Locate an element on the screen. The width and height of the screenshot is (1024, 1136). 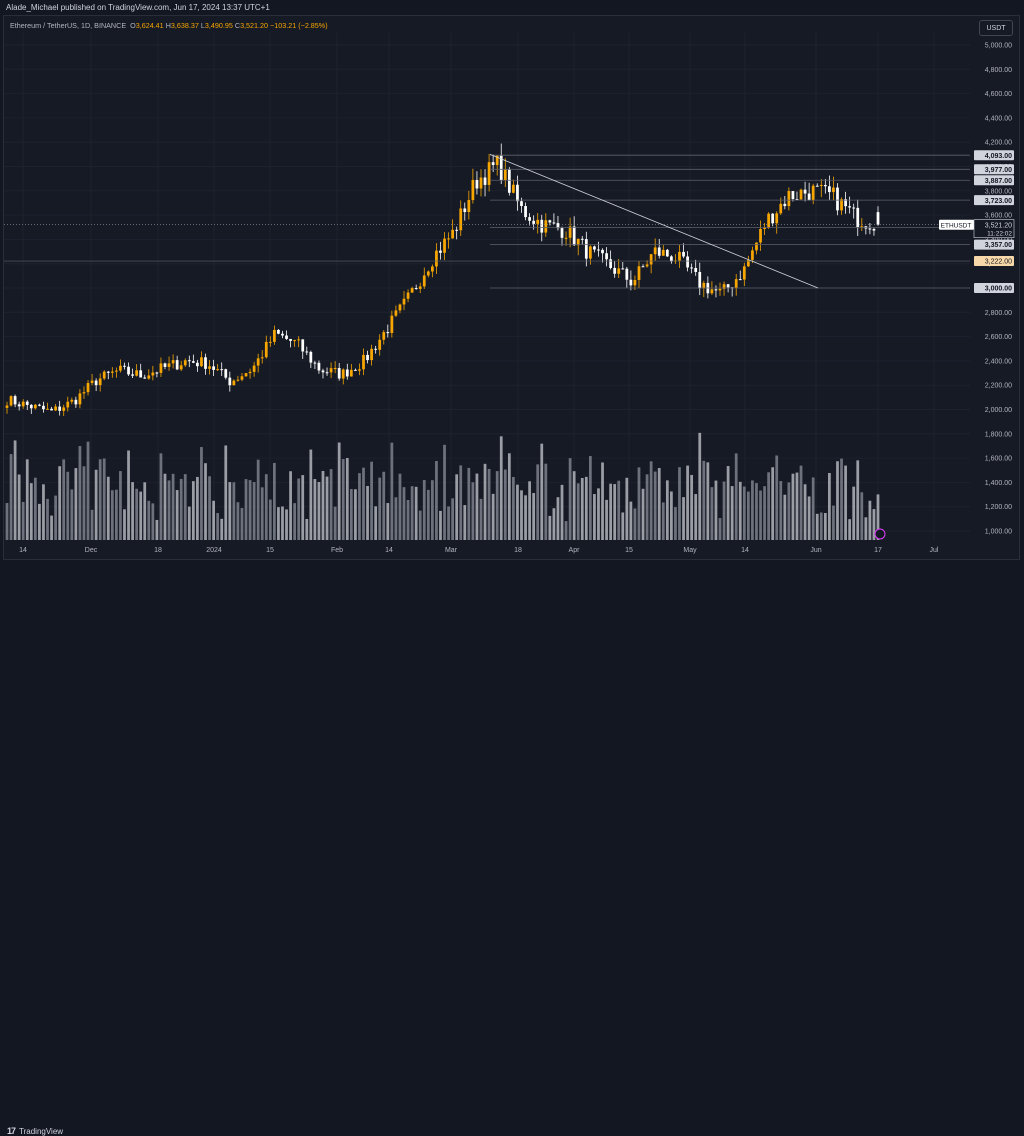
level-price-tag is located at coordinates (994, 169).